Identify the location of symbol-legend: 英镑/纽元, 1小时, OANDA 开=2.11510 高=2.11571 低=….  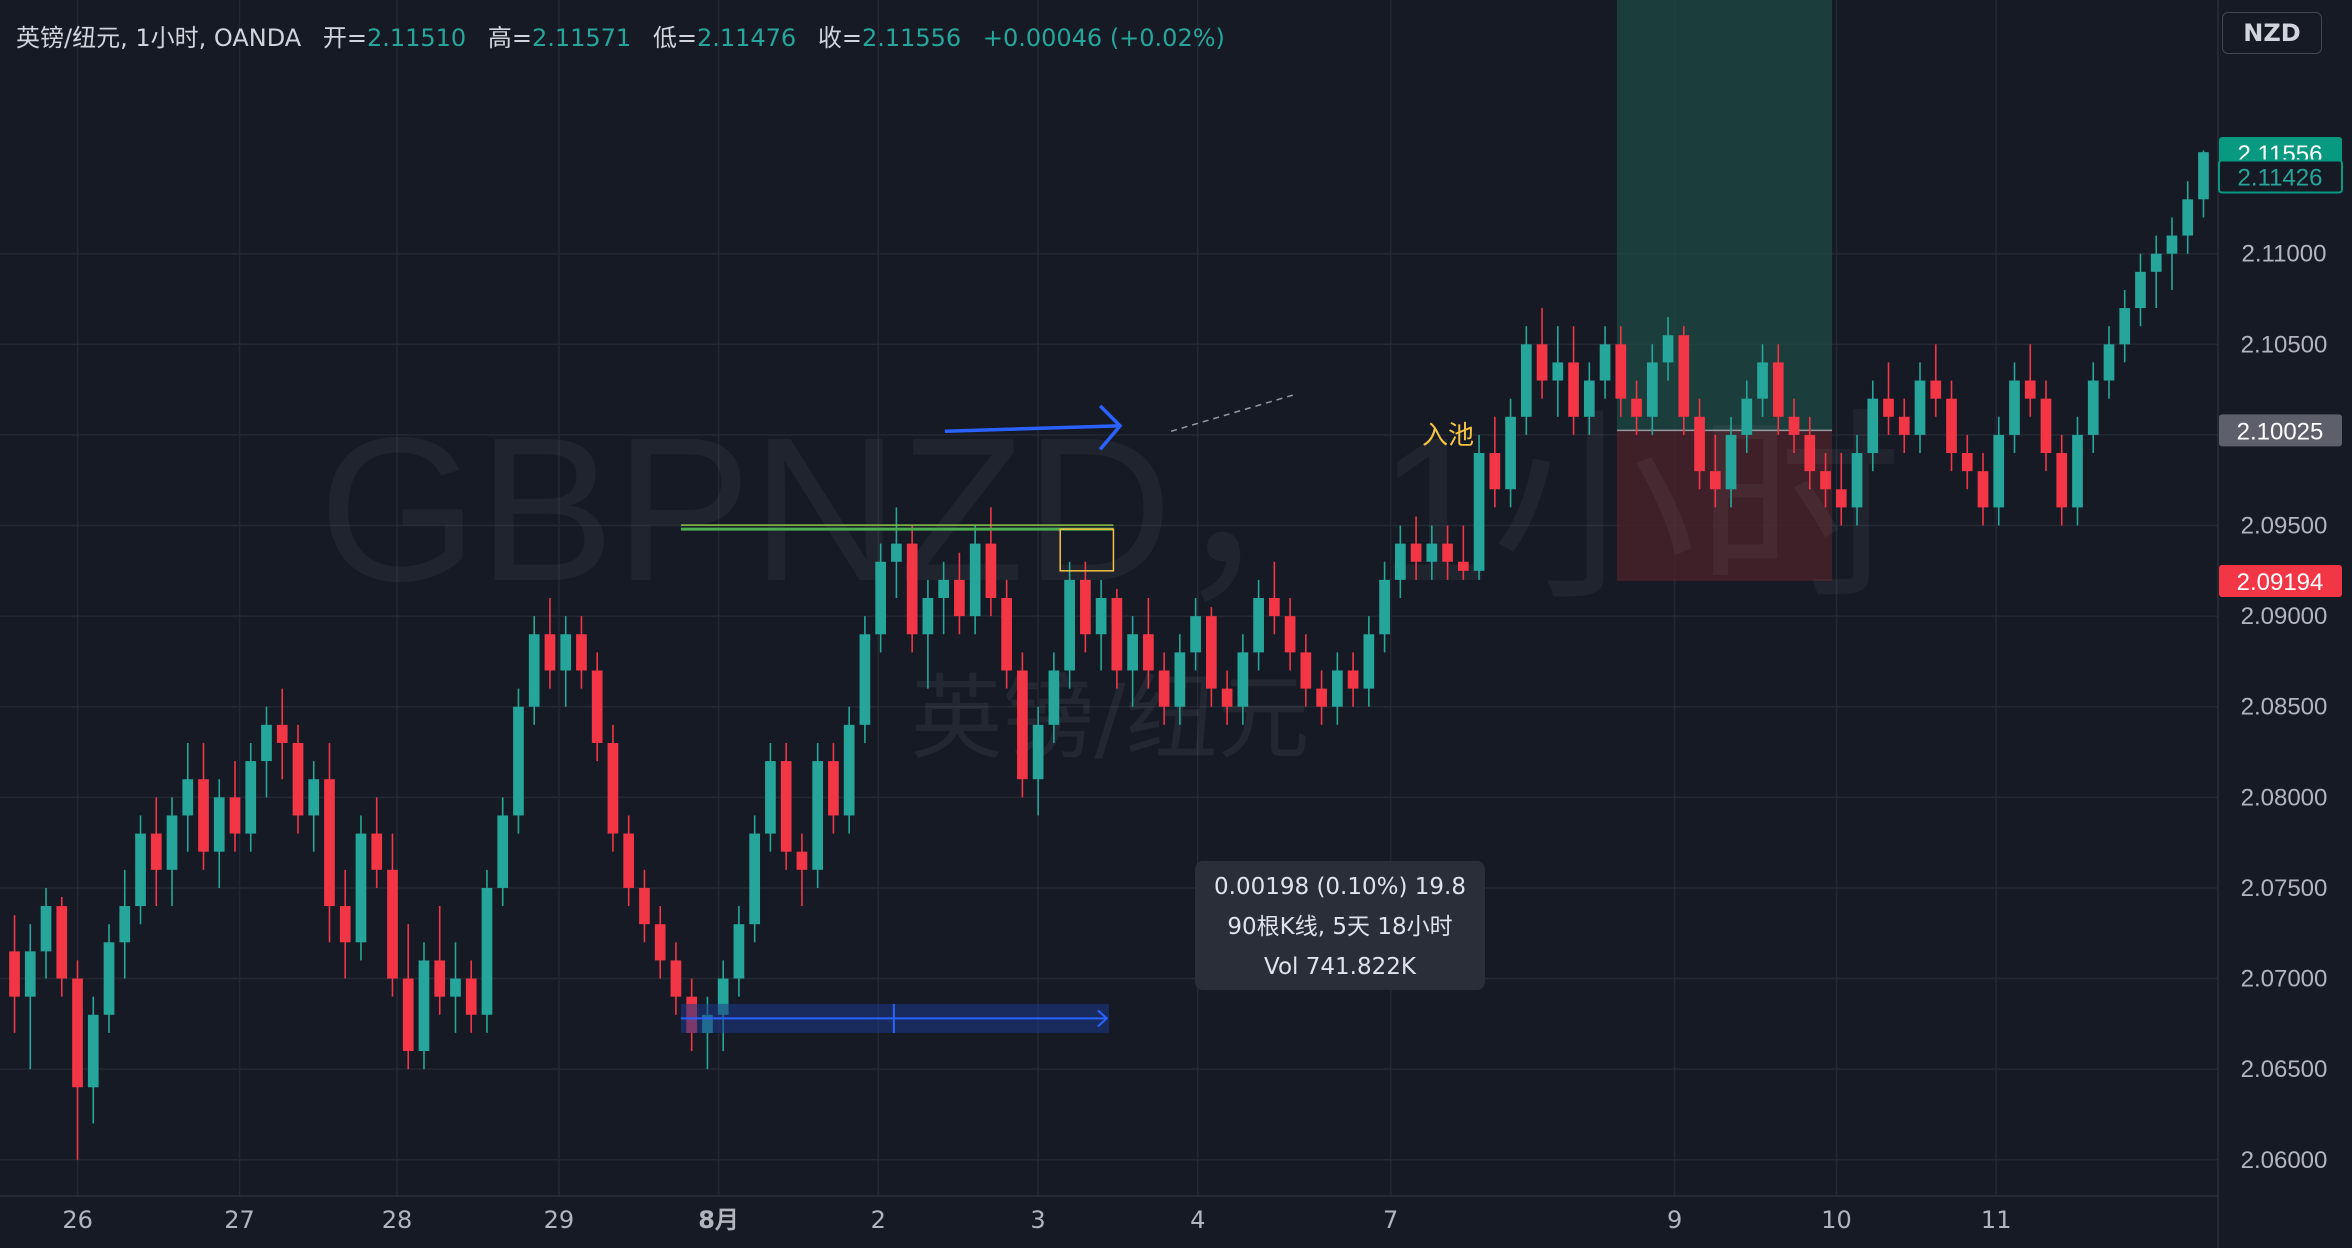
(620, 35).